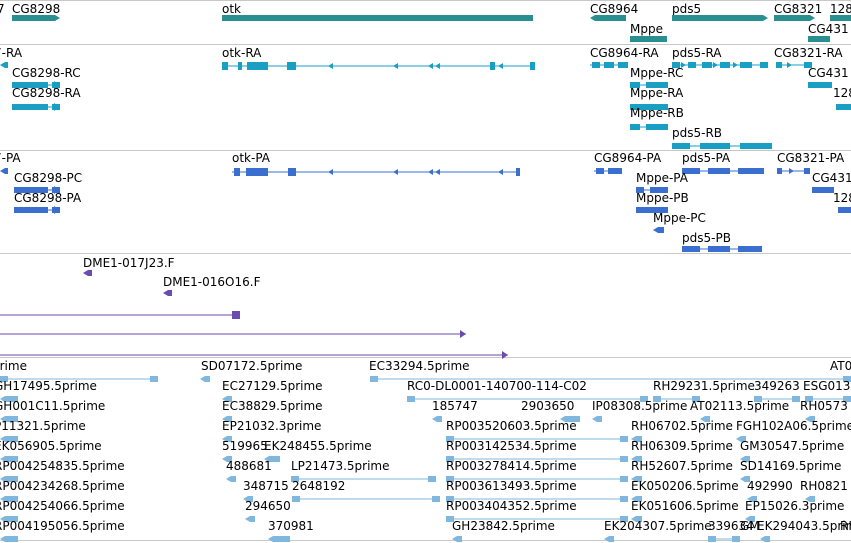 This screenshot has height=543, width=851. What do you see at coordinates (249, 466) in the screenshot?
I see `feature-label: 488681` at bounding box center [249, 466].